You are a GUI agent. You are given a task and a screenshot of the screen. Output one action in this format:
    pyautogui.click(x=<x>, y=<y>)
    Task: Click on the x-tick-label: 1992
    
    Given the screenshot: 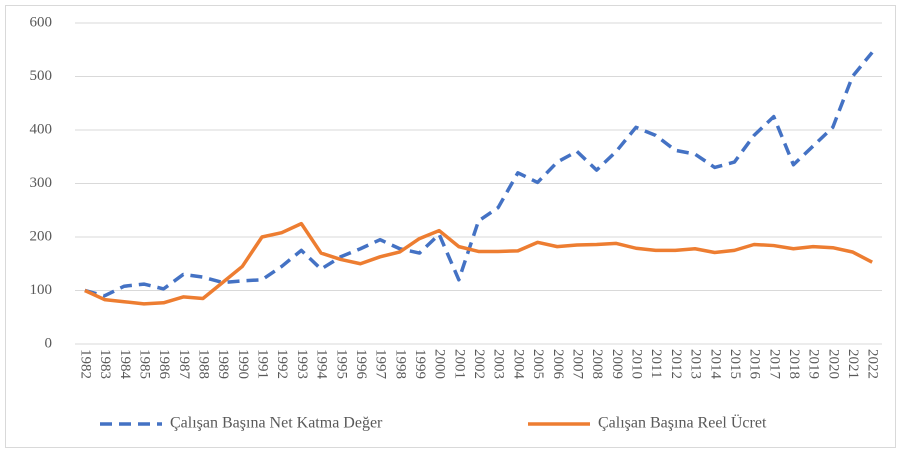 What is the action you would take?
    pyautogui.click(x=282, y=364)
    